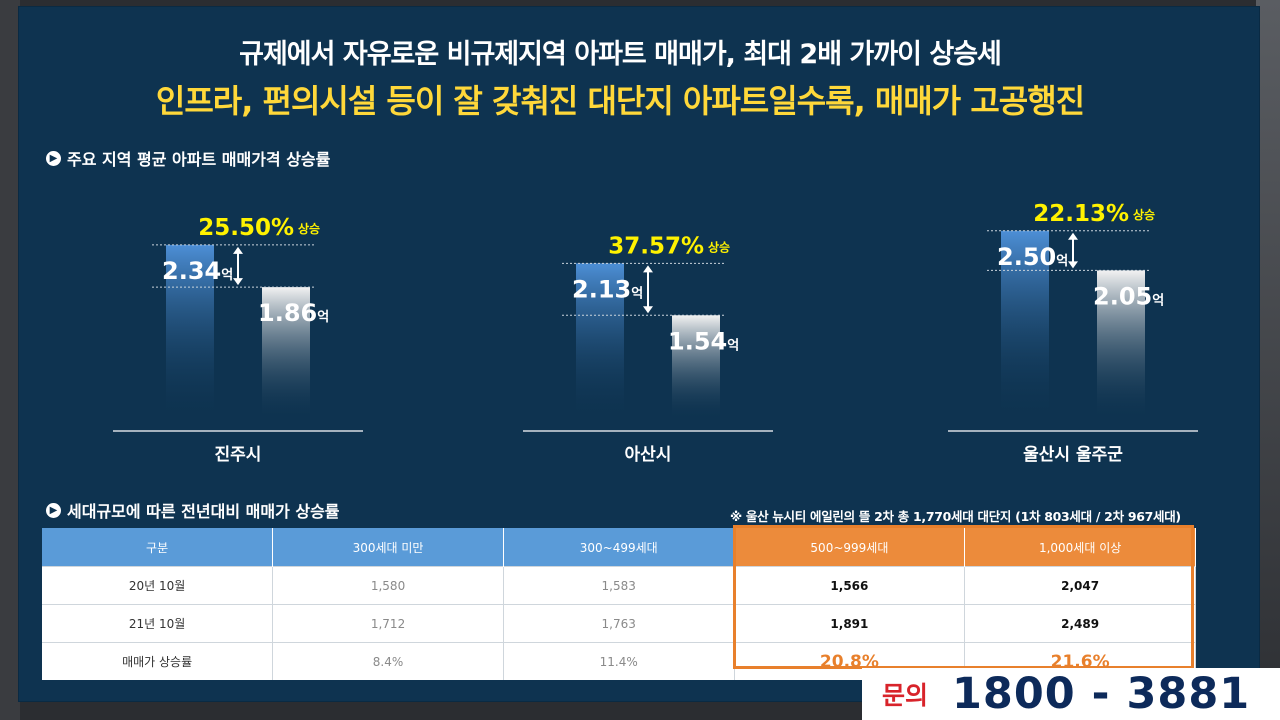 The image size is (1280, 720). Describe the element at coordinates (158, 623) in the screenshot. I see `table-cell: 21년 10월` at that location.